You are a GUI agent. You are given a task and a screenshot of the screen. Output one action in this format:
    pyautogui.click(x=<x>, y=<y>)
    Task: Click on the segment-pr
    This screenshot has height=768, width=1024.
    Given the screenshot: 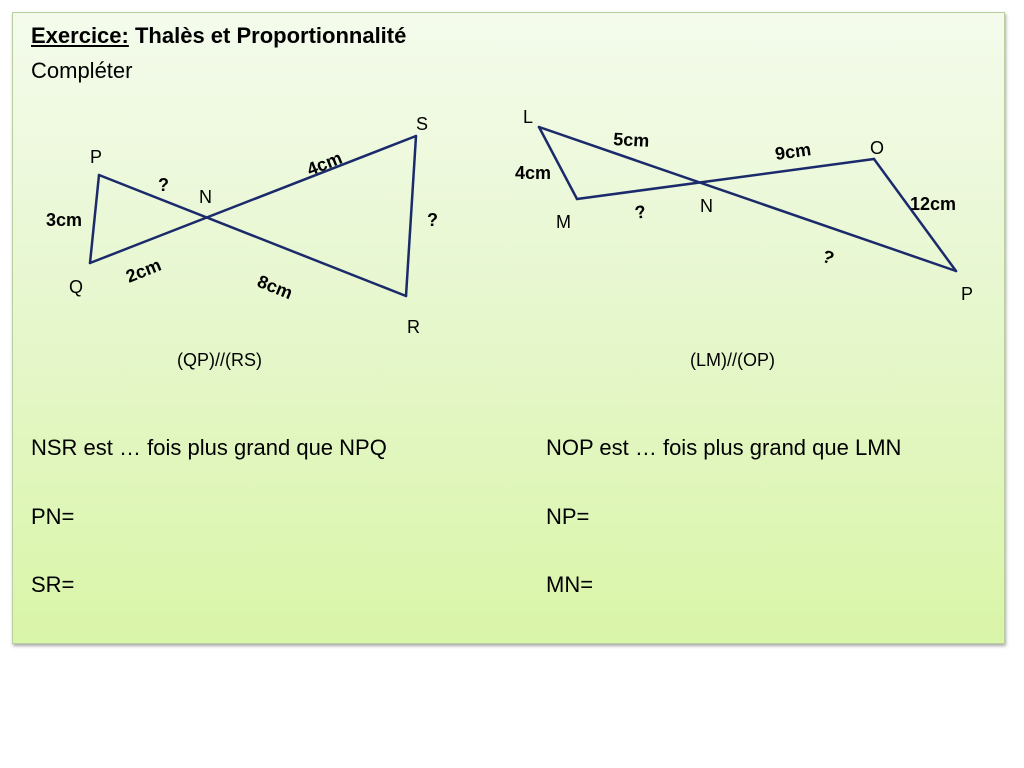 What is the action you would take?
    pyautogui.click(x=252, y=235)
    